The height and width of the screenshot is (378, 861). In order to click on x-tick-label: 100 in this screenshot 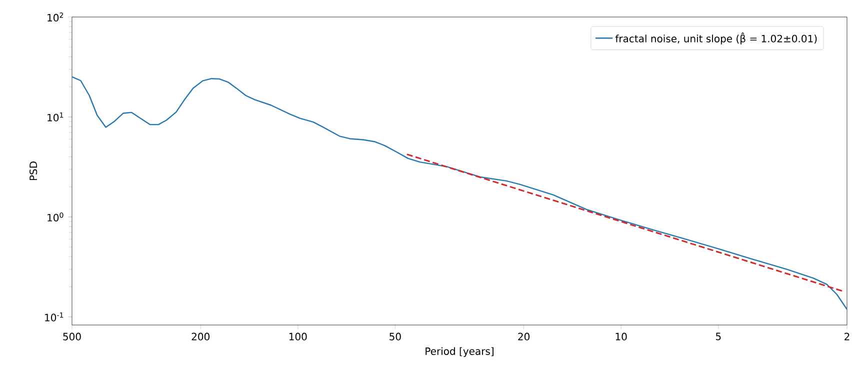, I will do `click(298, 336)`.